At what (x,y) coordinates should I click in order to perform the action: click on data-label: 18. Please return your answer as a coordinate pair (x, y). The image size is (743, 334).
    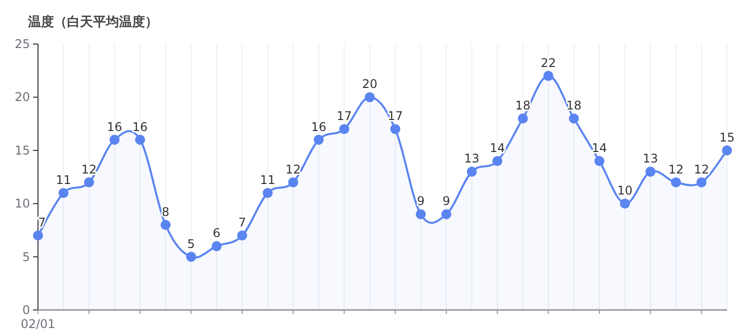
    Looking at the image, I should click on (574, 105).